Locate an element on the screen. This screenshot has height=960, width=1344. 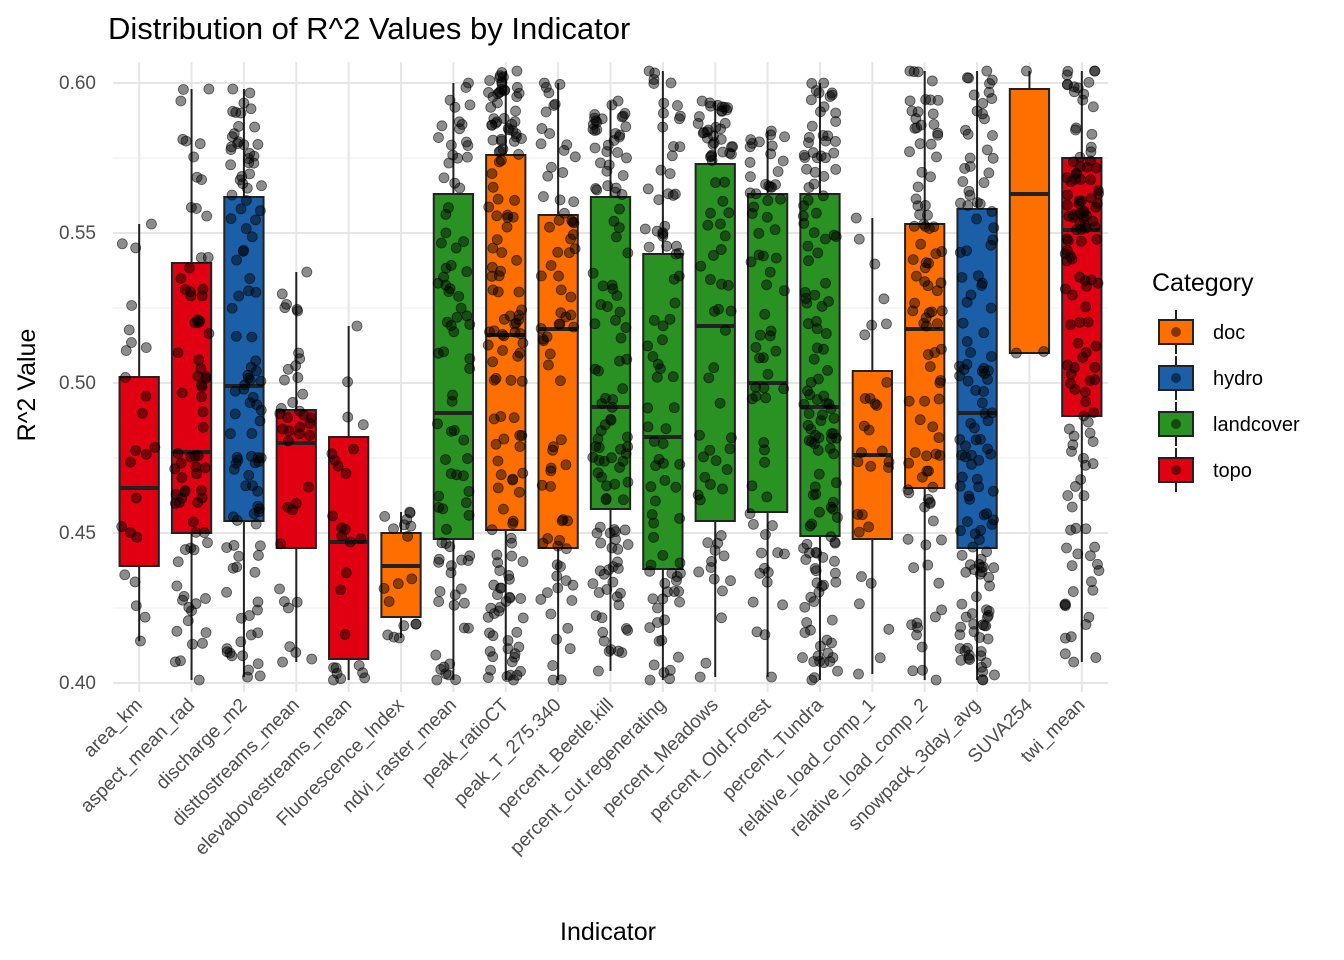
box-percent_Beetle.kill is located at coordinates (610, 386).